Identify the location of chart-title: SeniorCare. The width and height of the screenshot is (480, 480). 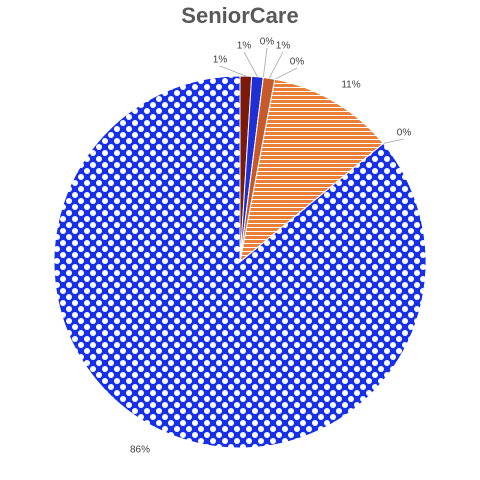
(239, 15).